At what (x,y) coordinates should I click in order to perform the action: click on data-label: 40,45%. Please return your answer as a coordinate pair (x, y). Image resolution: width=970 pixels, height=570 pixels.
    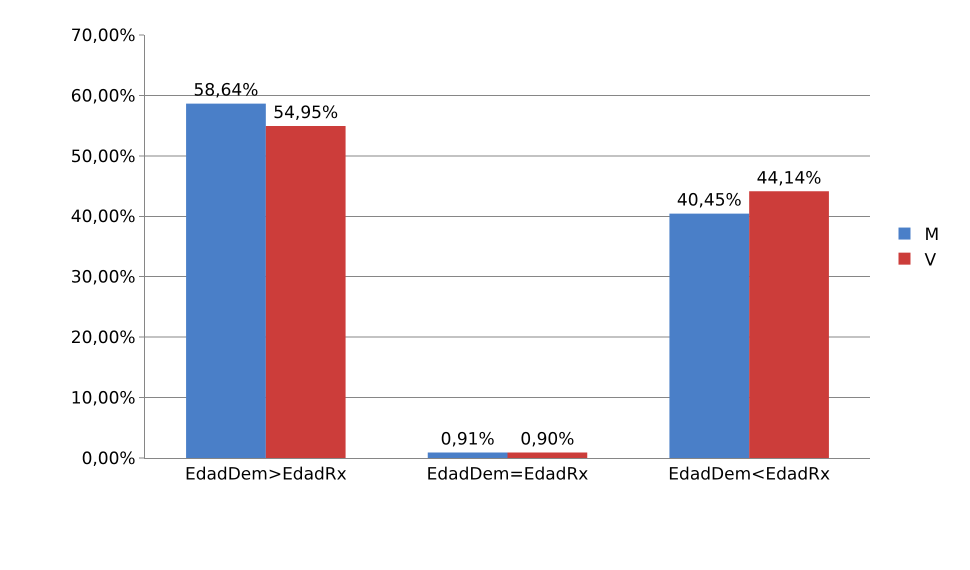
    Looking at the image, I should click on (709, 200).